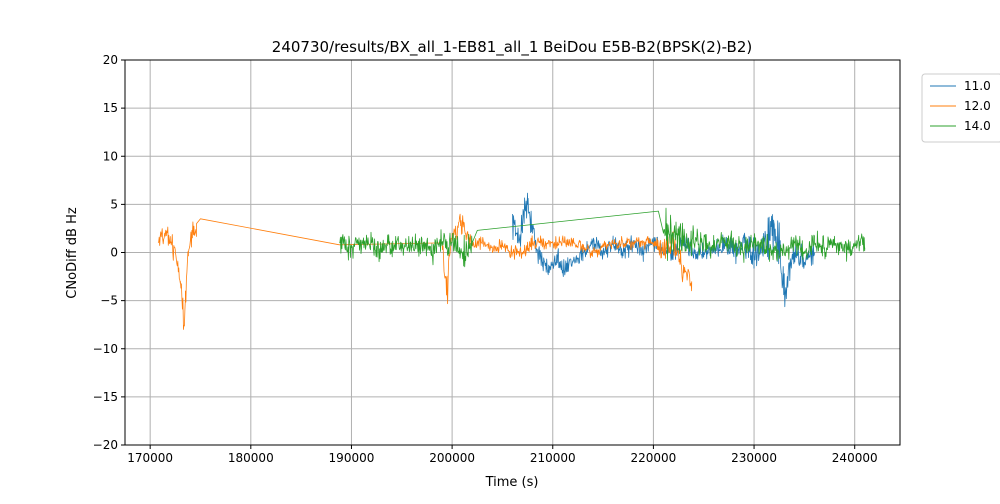 This screenshot has height=504, width=1000. What do you see at coordinates (150, 458) in the screenshot?
I see `x-tick-label: 170000` at bounding box center [150, 458].